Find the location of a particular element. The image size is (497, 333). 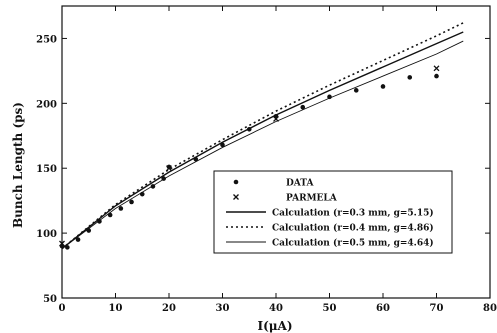

legend-label-0: DATA is located at coordinates (300, 184).